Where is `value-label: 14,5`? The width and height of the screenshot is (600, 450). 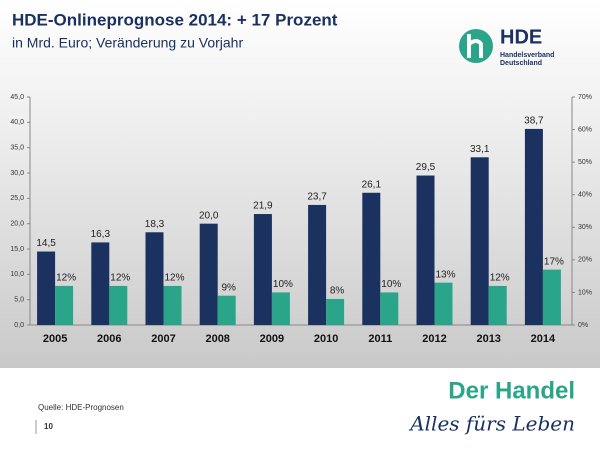
value-label: 14,5 is located at coordinates (46, 243).